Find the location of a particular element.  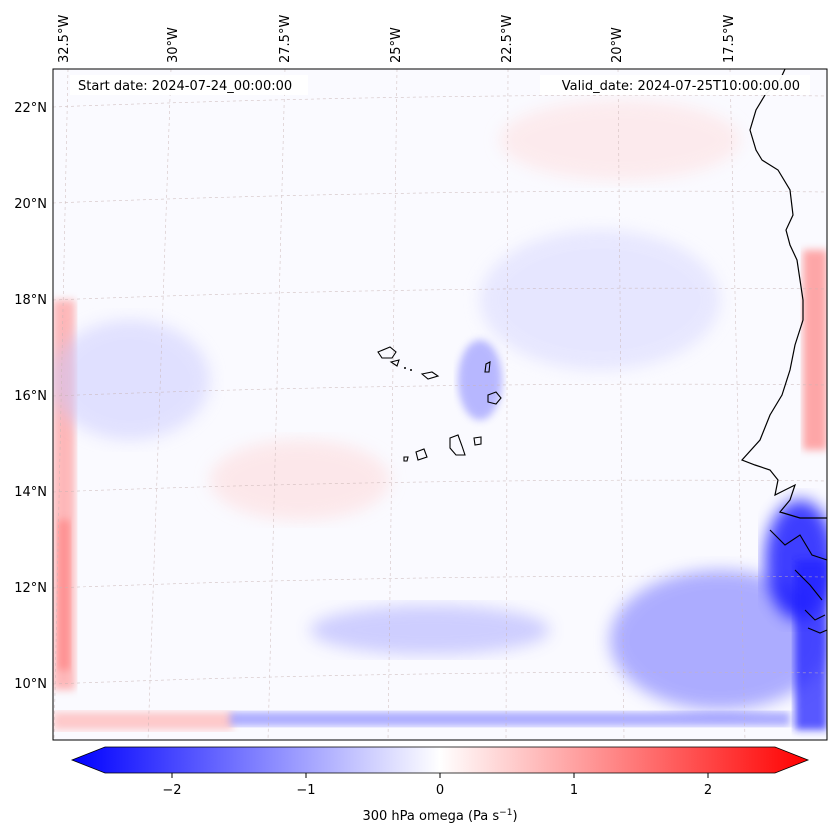

coastline-mainland is located at coordinates (783, 294).